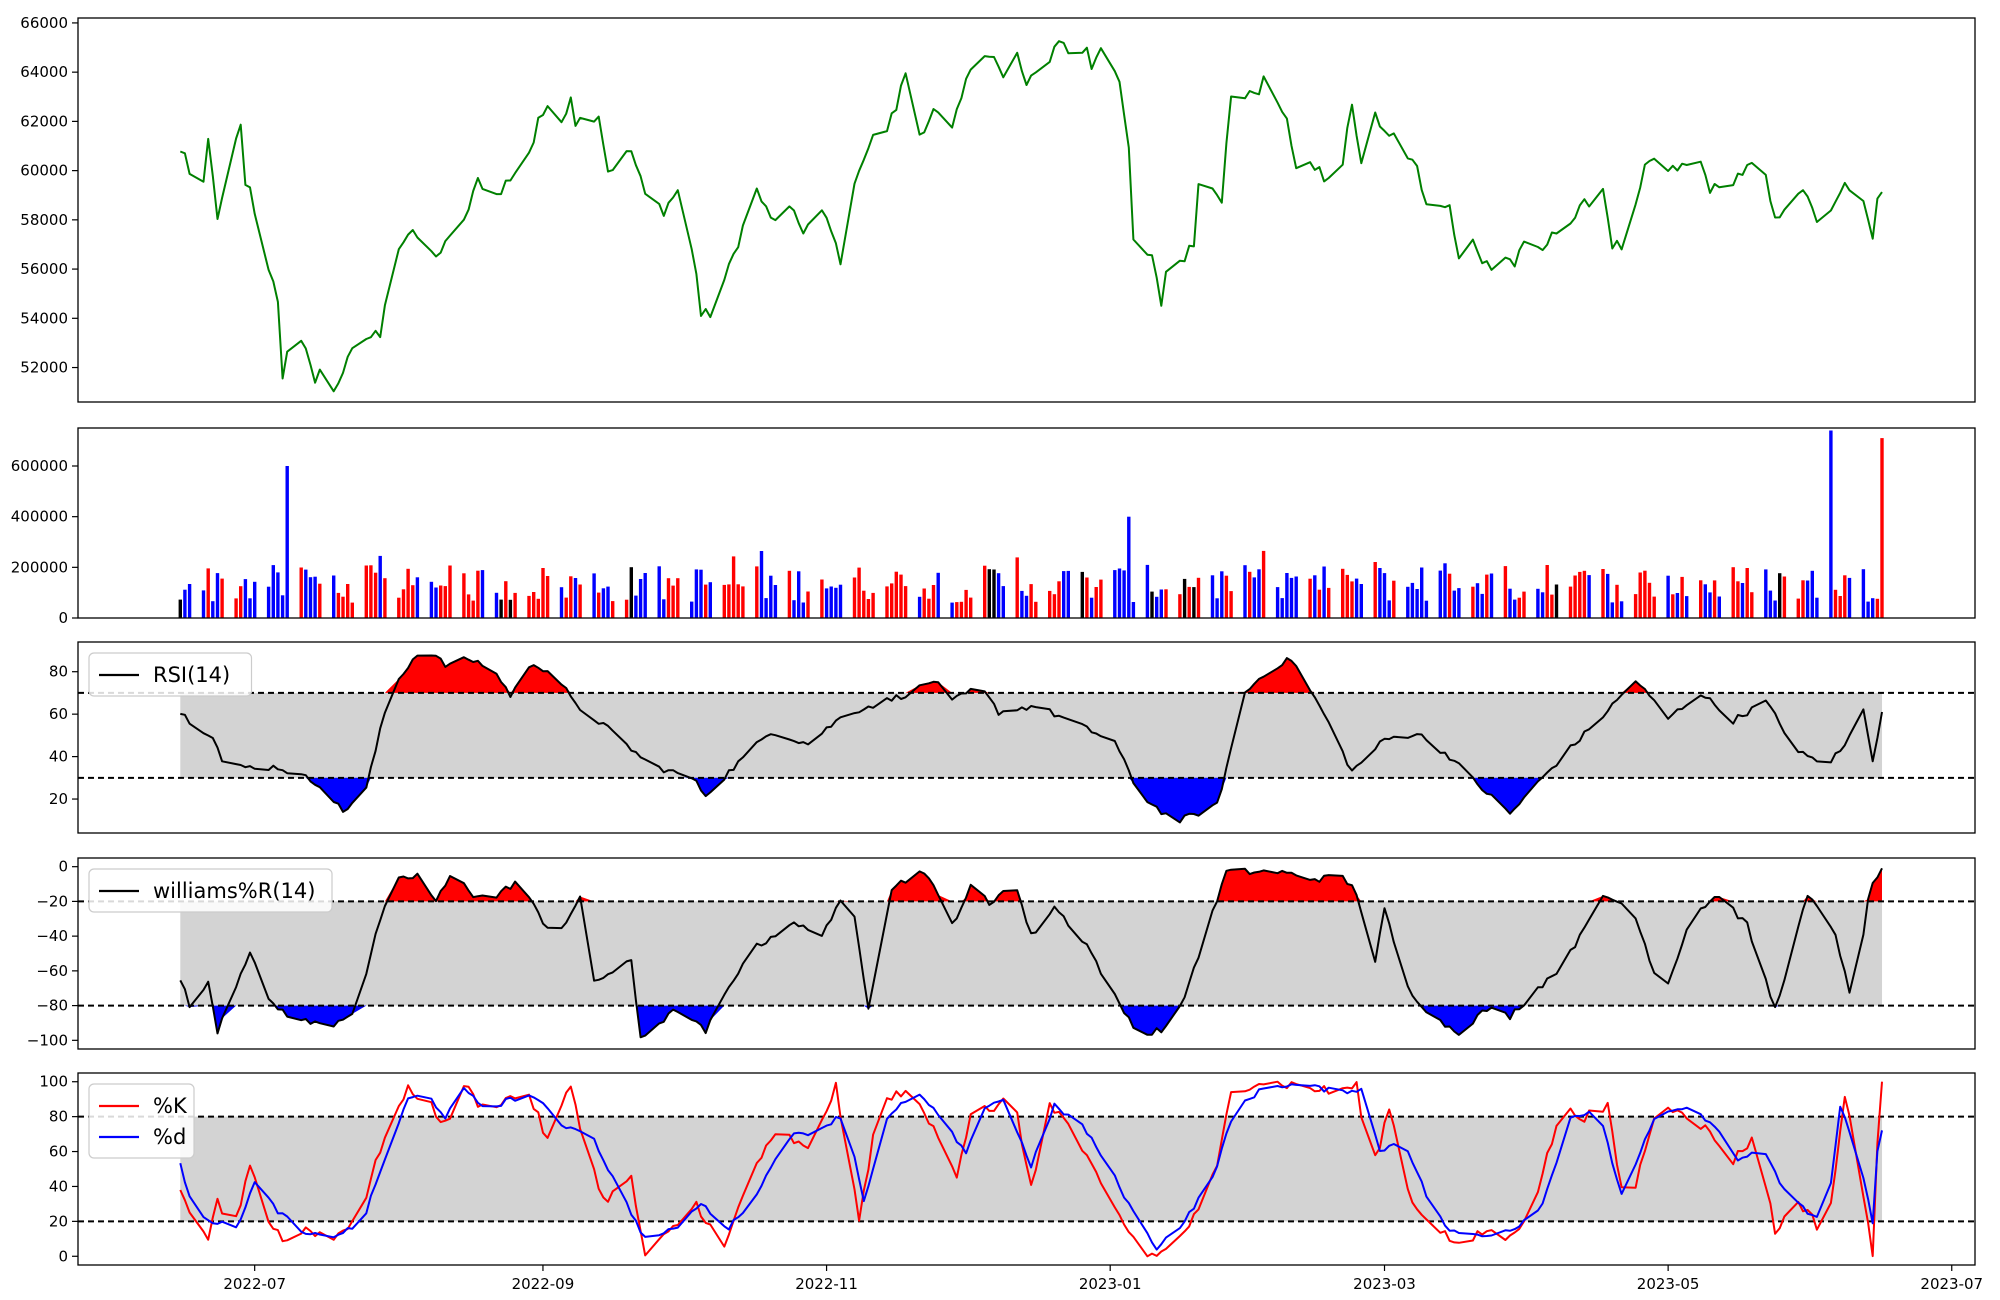  I want to click on x-tick-label: 2022-09, so click(543, 1284).